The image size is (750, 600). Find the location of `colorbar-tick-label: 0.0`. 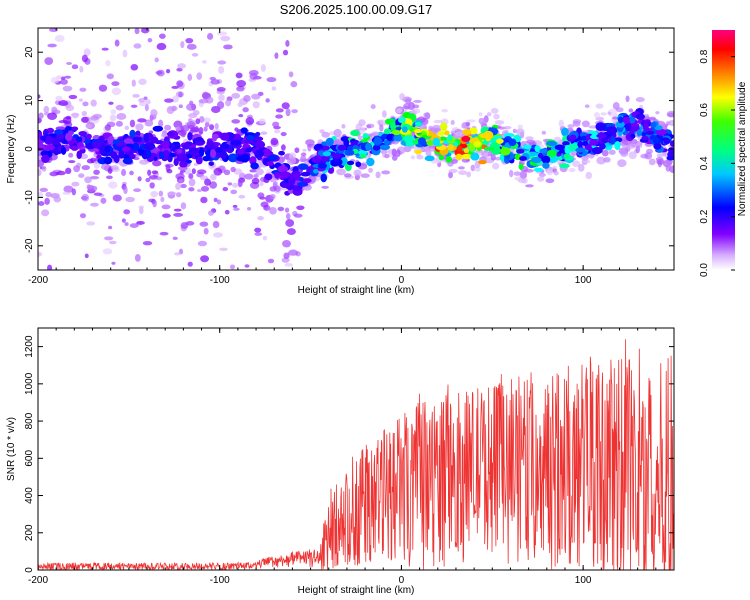

colorbar-tick-label: 0.0 is located at coordinates (704, 270).